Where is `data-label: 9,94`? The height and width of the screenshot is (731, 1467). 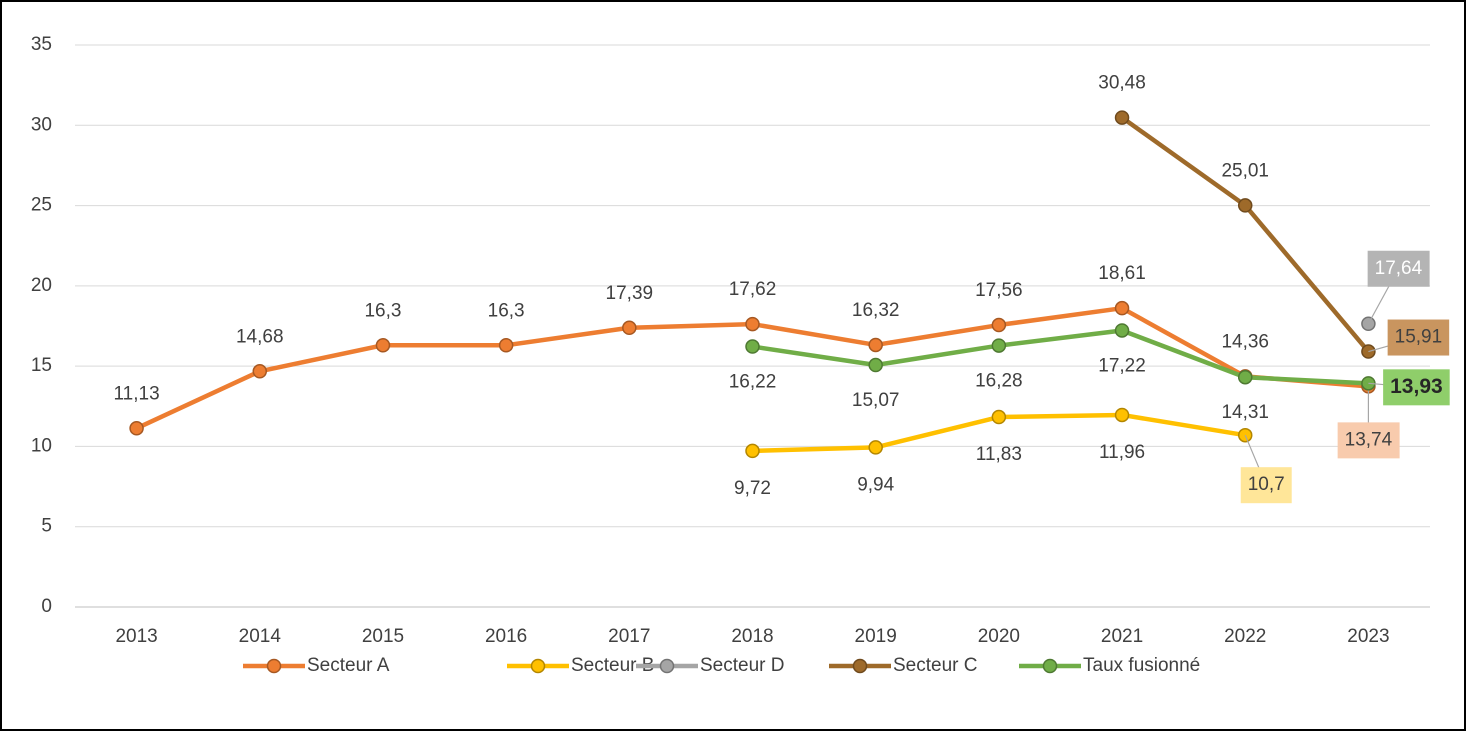
data-label: 9,94 is located at coordinates (875, 484).